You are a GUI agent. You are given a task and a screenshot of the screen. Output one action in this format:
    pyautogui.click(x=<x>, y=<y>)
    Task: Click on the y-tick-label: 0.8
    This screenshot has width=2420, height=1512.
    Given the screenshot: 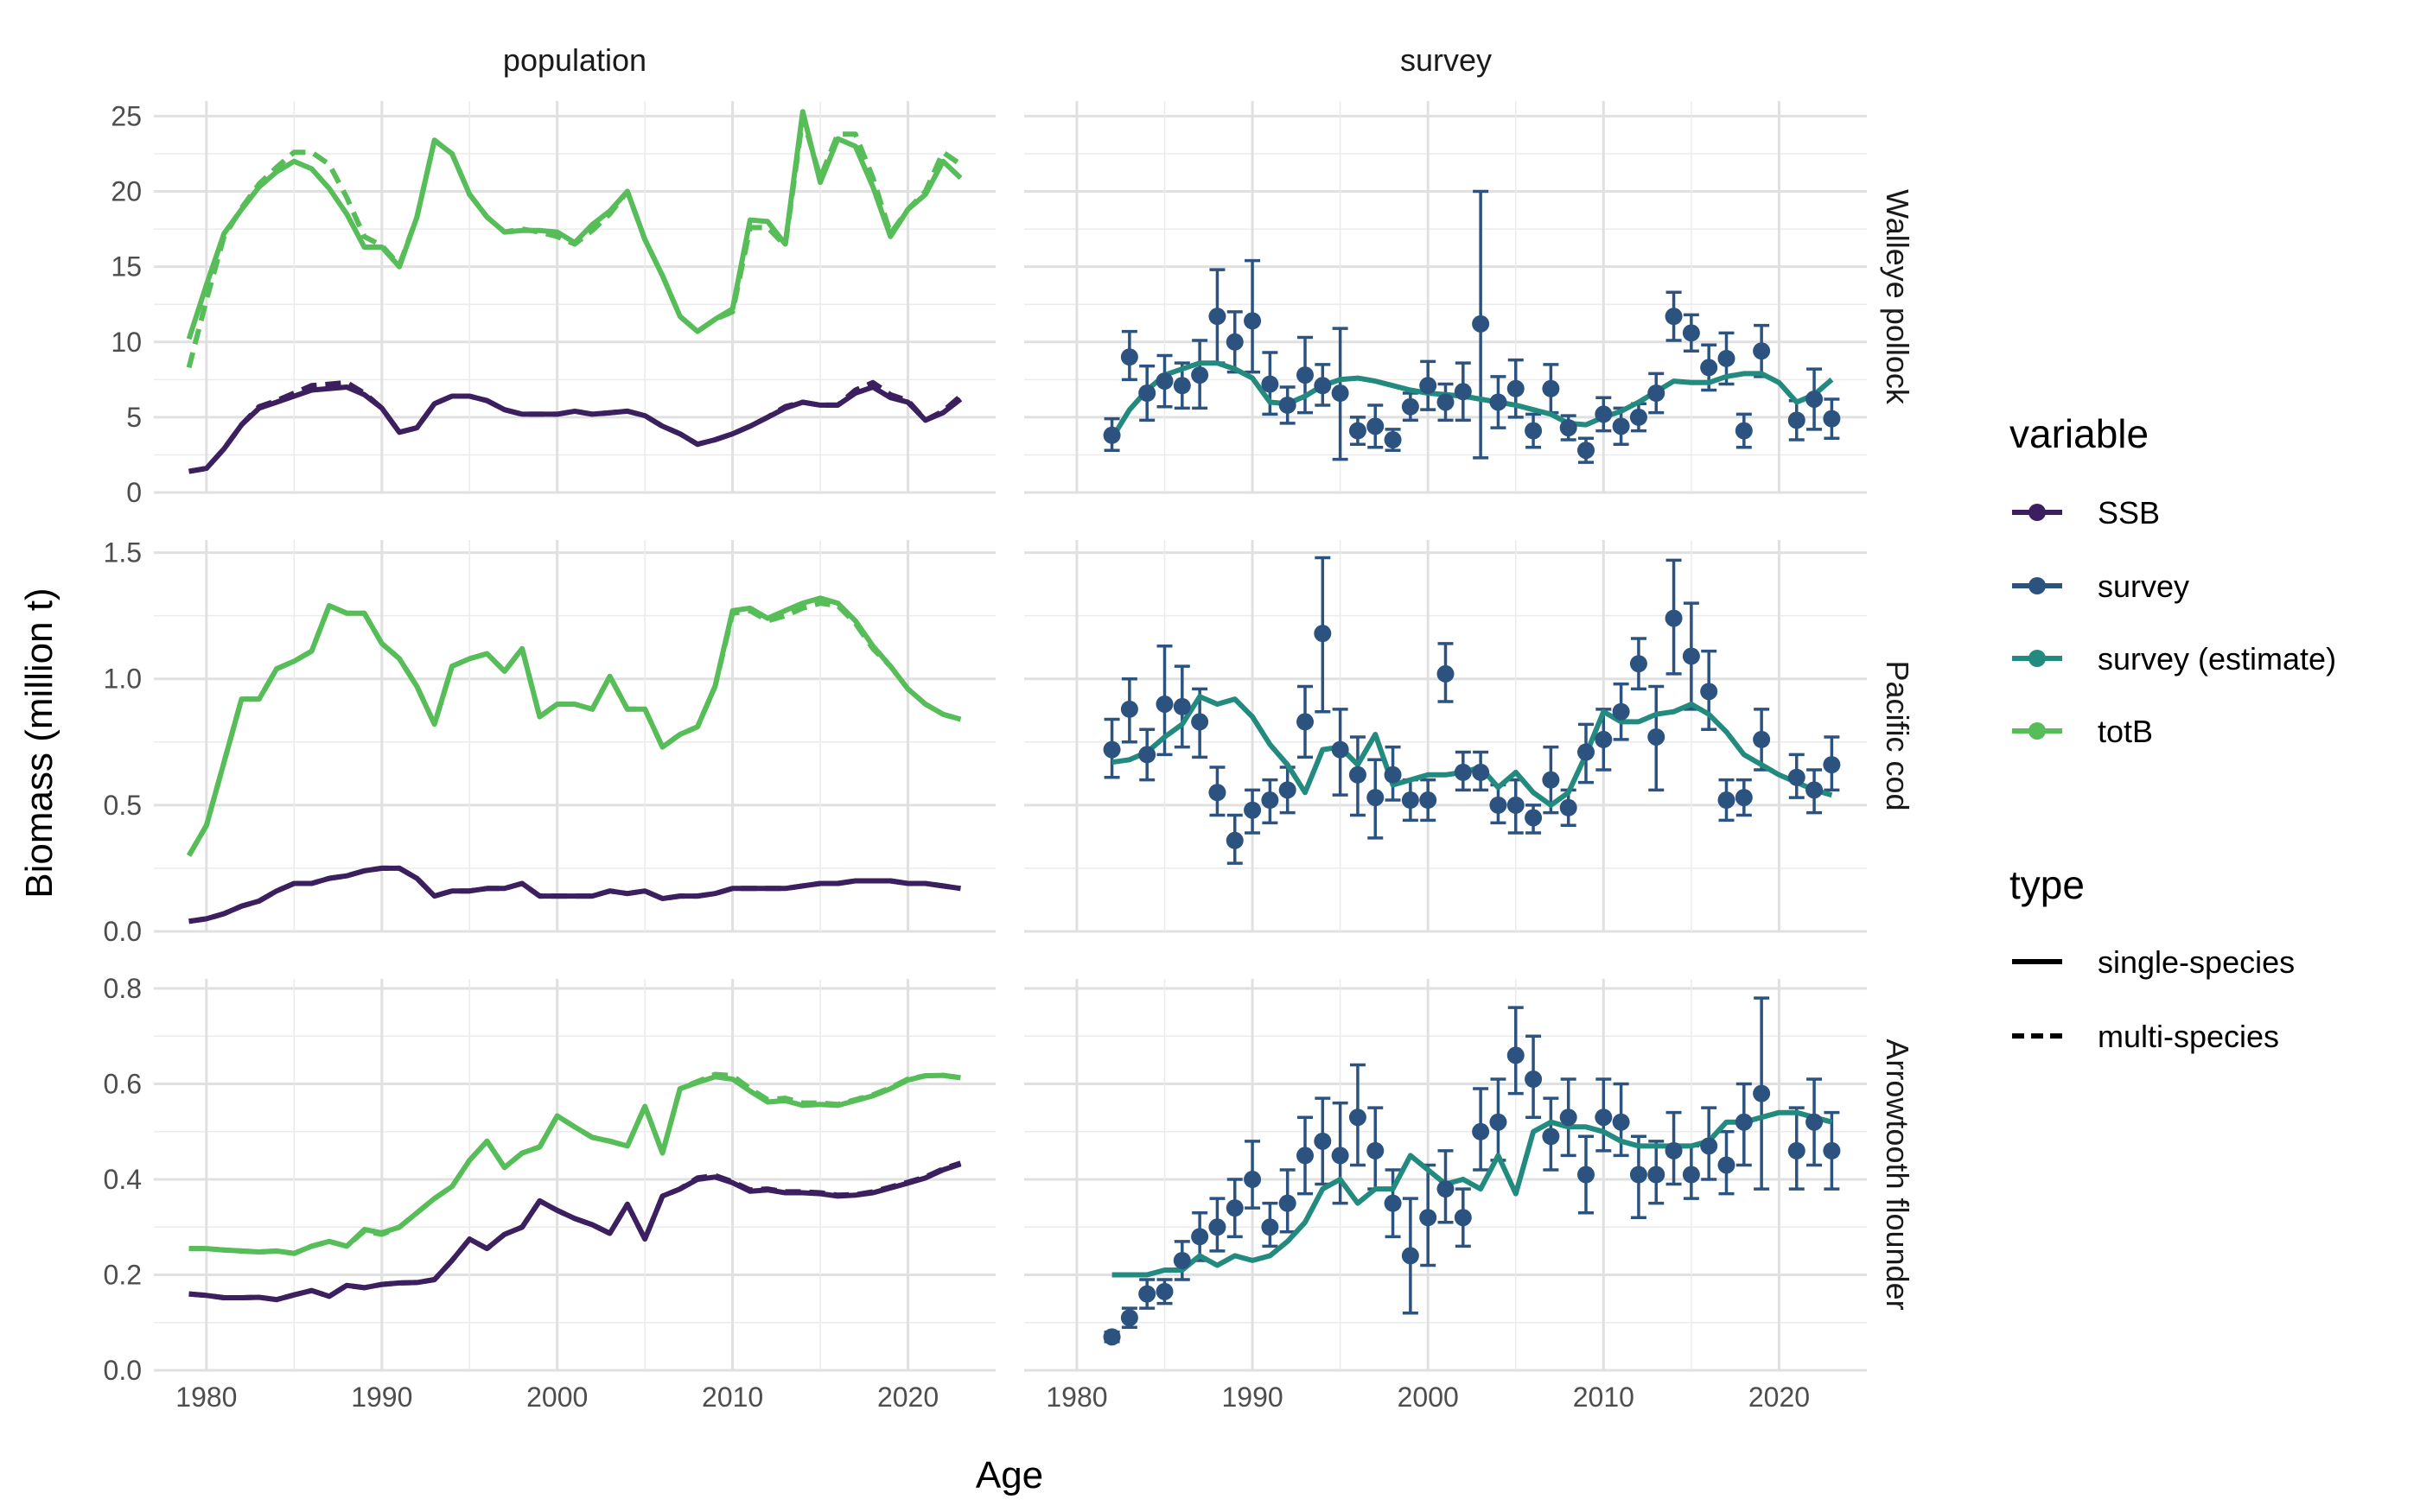 What is the action you would take?
    pyautogui.click(x=123, y=988)
    